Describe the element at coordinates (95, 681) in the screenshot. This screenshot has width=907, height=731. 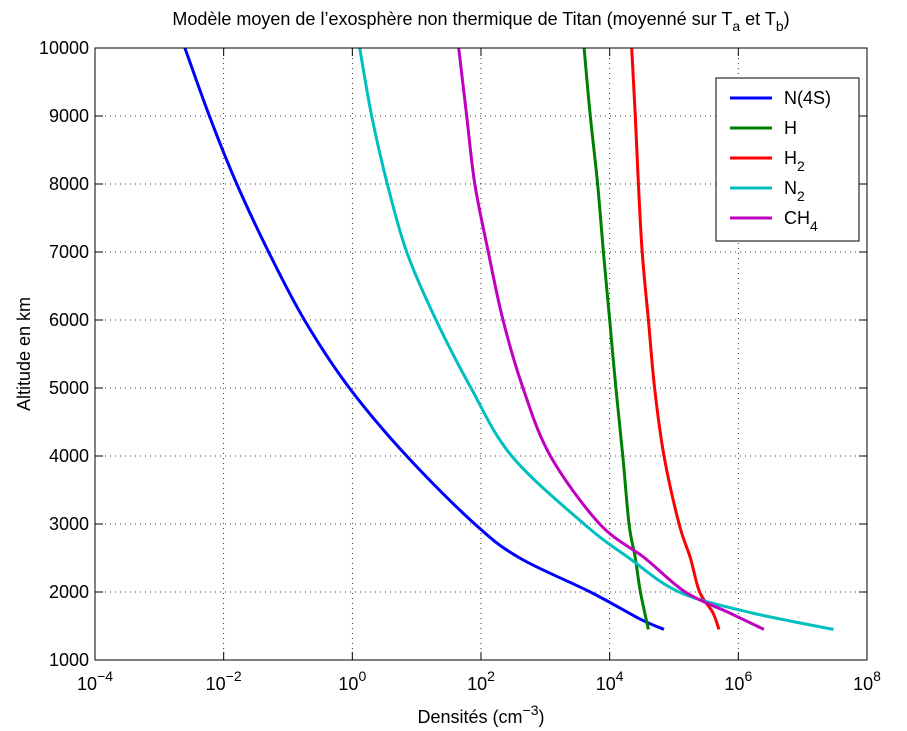
I see `x-tick-label: 10⁻⁴` at that location.